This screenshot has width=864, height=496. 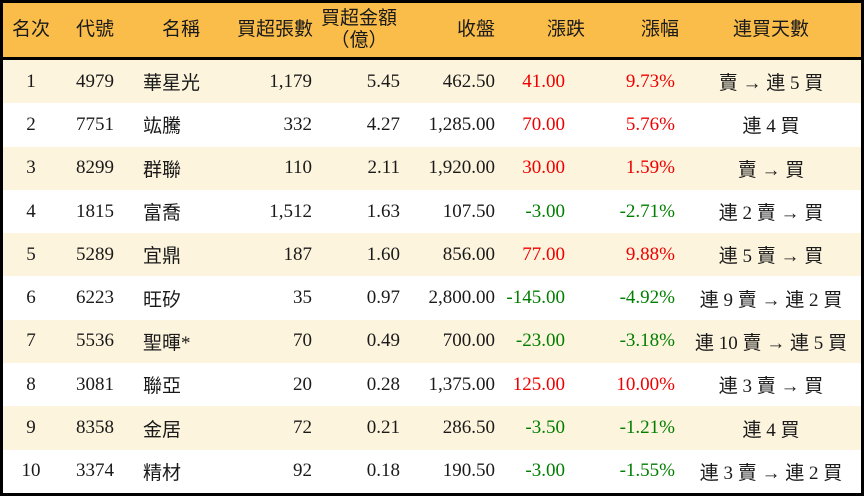 I want to click on close-cell: 1,920.00, so click(x=462, y=168).